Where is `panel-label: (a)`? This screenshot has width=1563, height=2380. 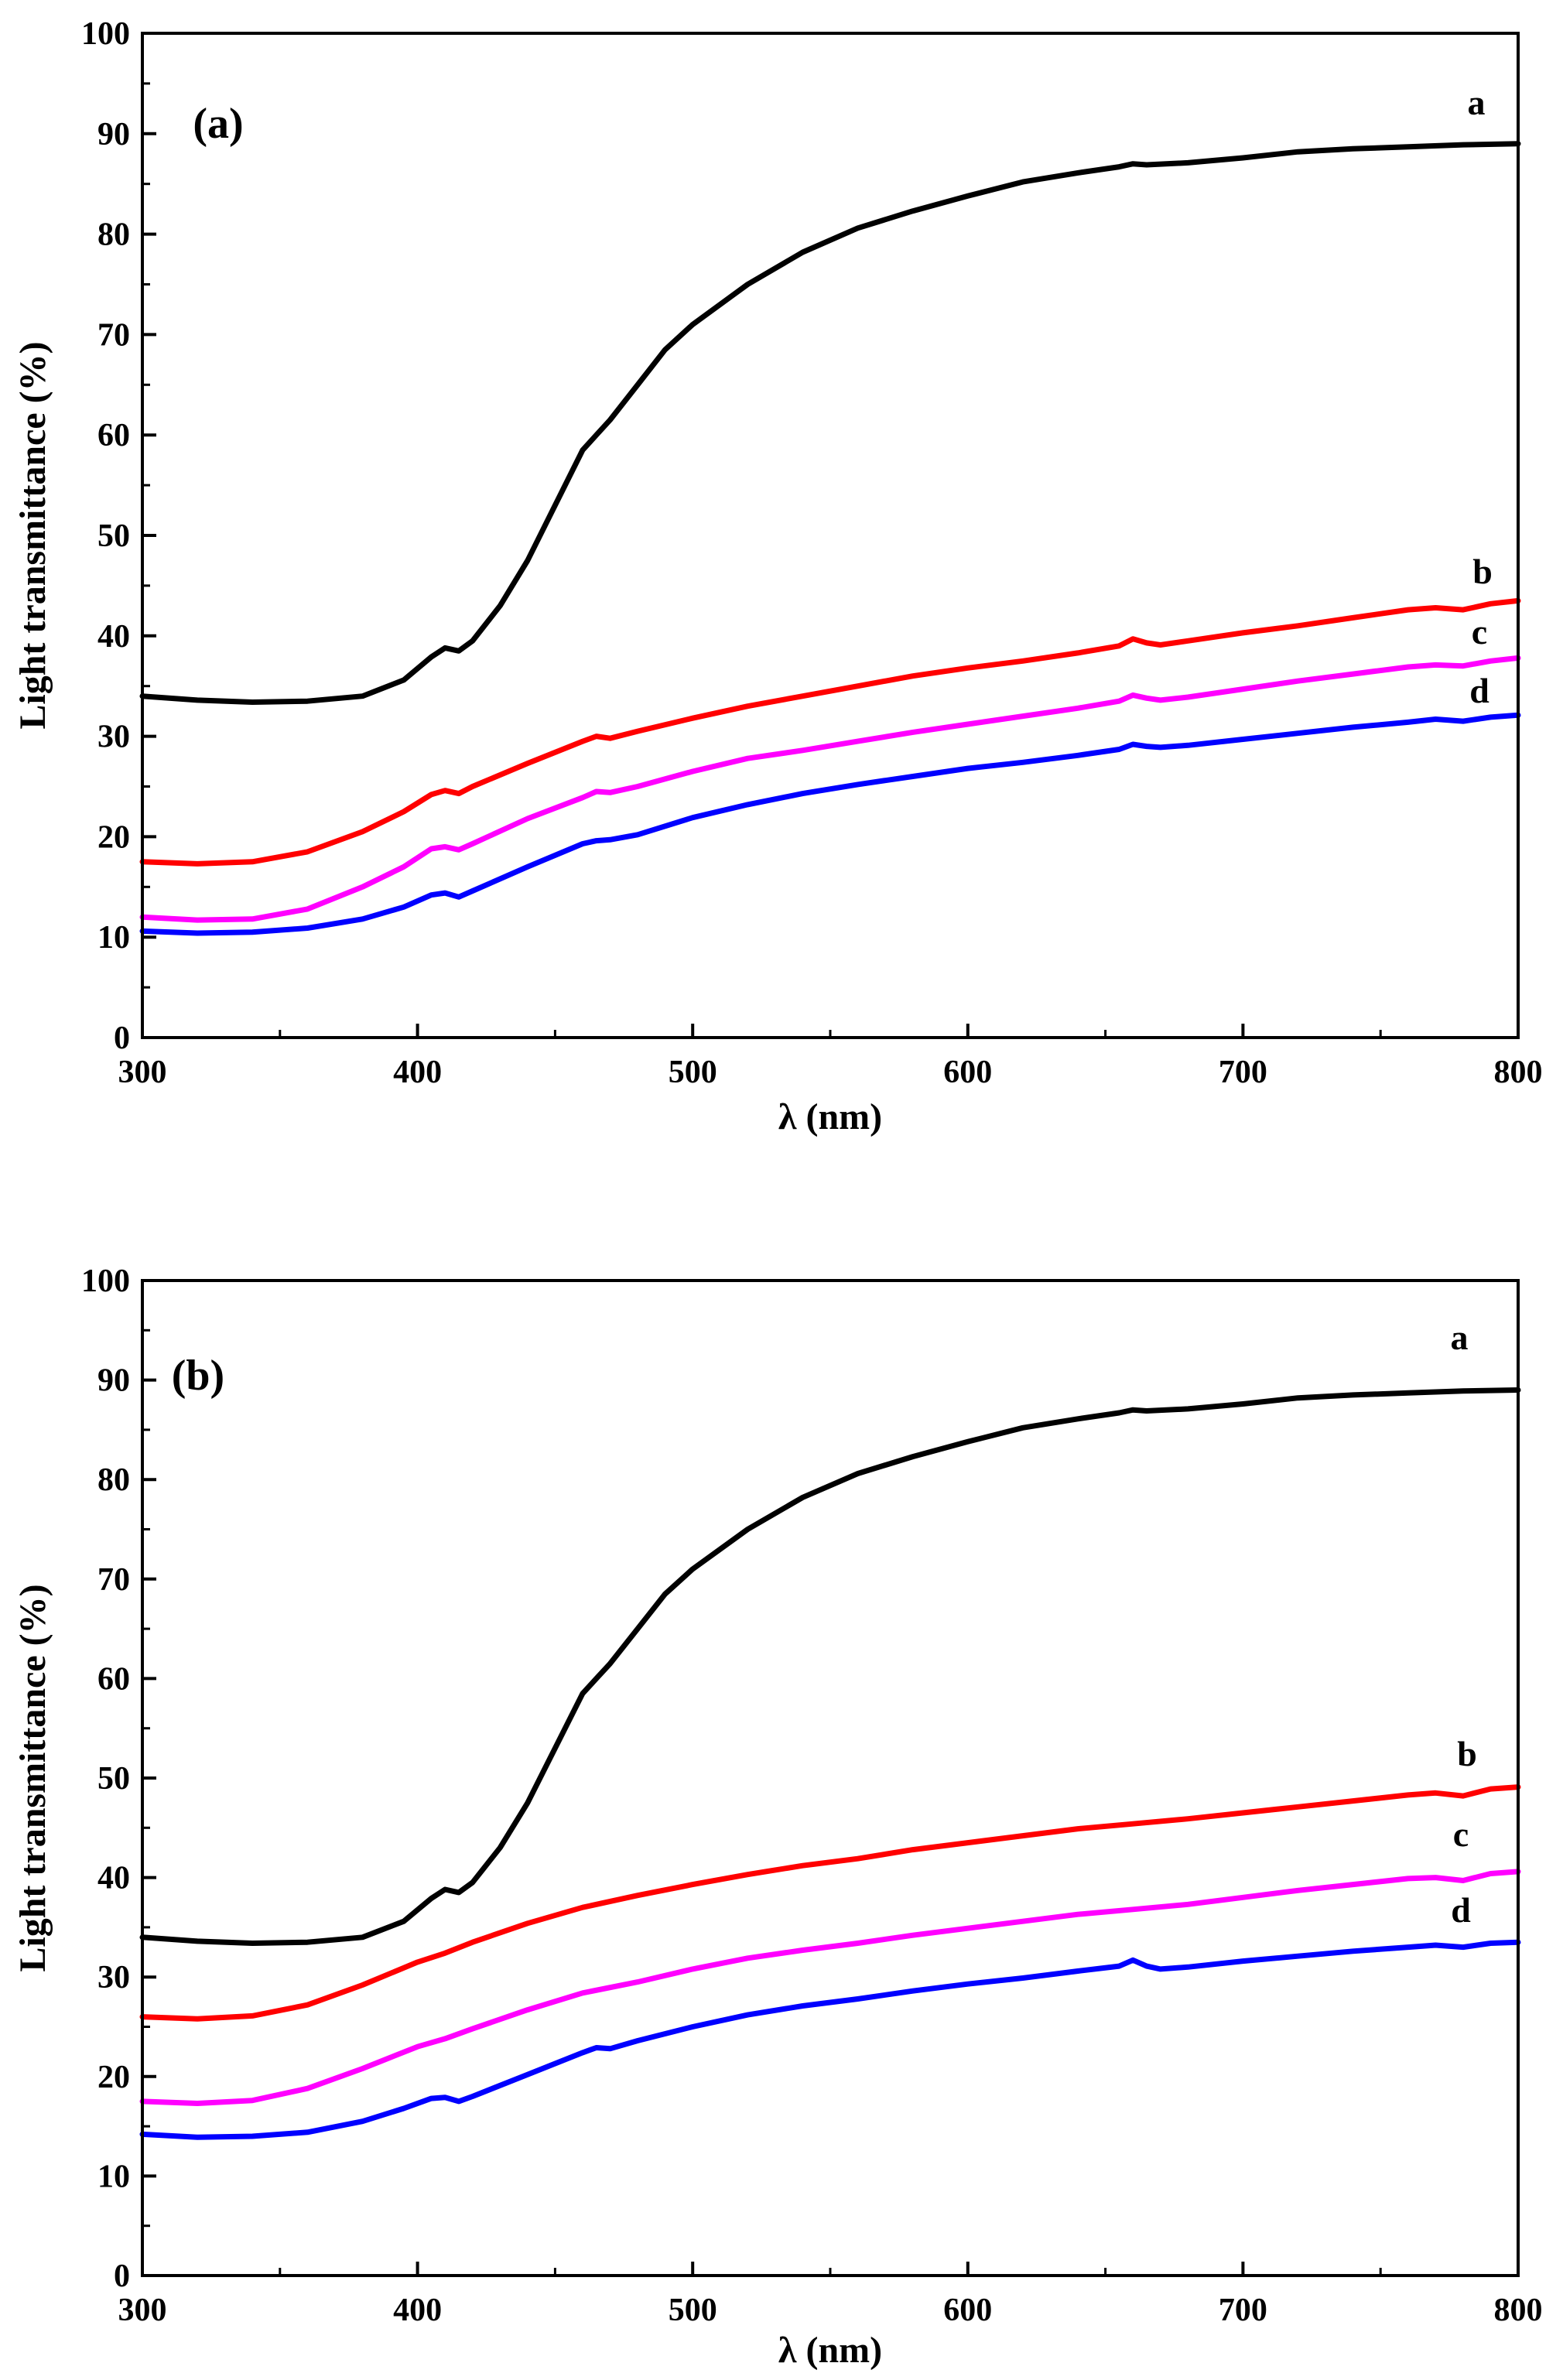
panel-label: (a) is located at coordinates (218, 124).